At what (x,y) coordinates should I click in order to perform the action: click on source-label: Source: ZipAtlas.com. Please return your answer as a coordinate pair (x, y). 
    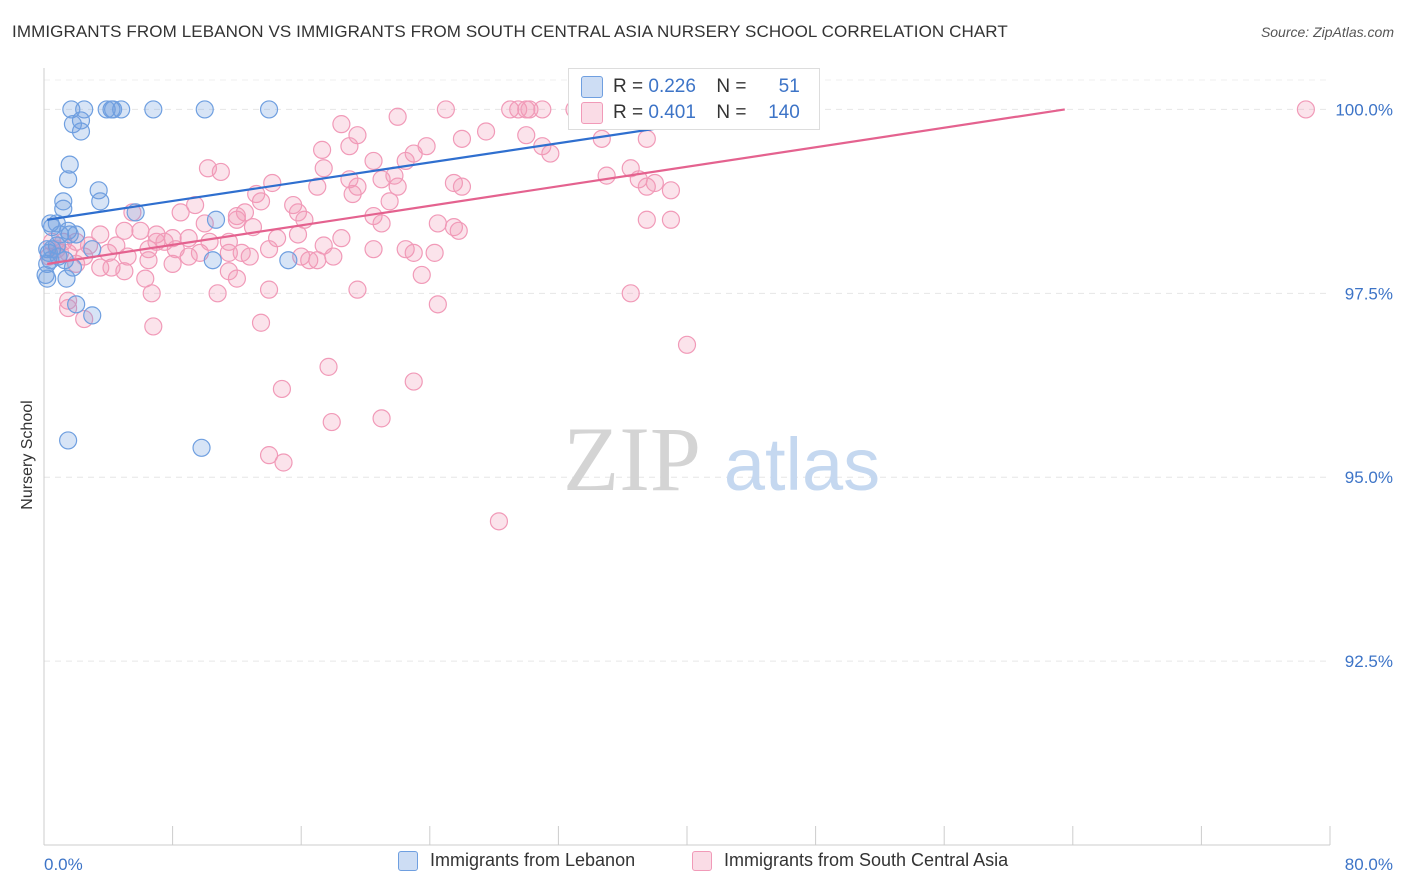
    Looking at the image, I should click on (1327, 32).